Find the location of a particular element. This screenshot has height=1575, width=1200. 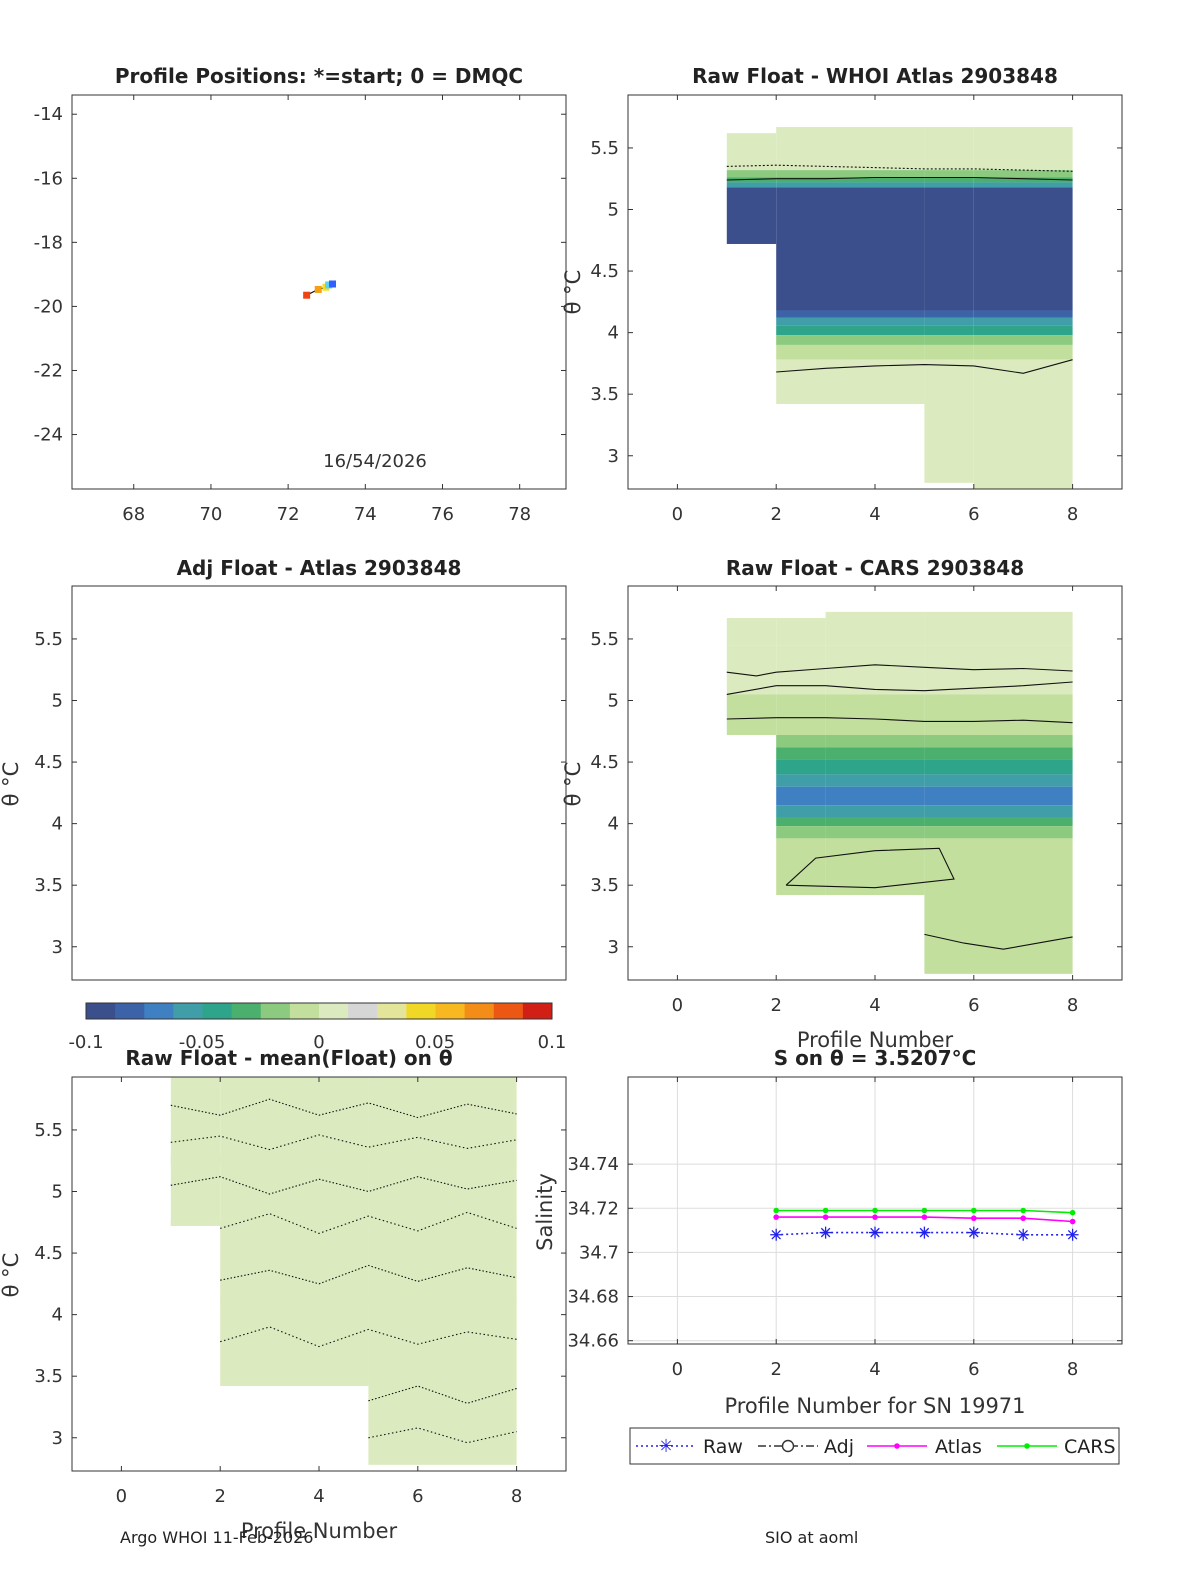

panel-adj-atlas-ylabel: θ °C is located at coordinates (11, 784).